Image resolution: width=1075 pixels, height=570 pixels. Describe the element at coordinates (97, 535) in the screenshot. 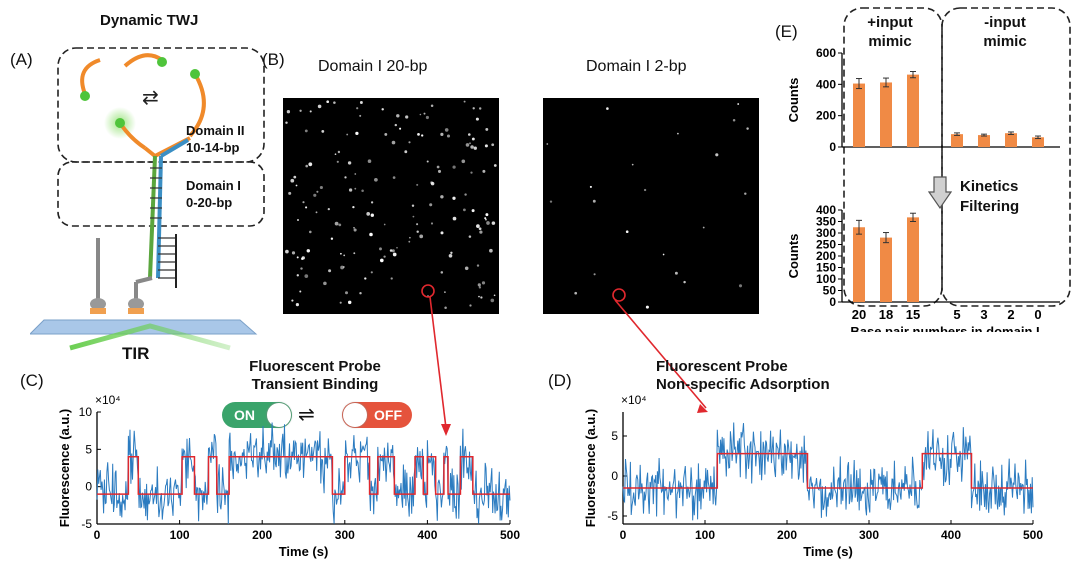

I see `x-tick-label: 0` at that location.